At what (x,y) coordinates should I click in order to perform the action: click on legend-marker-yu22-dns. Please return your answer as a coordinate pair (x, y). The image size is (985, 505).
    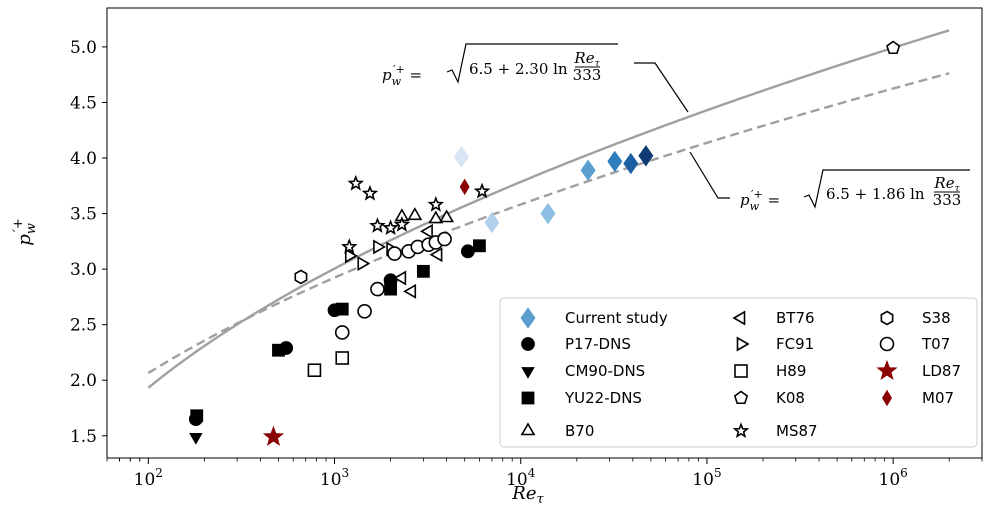
    Looking at the image, I should click on (528, 398).